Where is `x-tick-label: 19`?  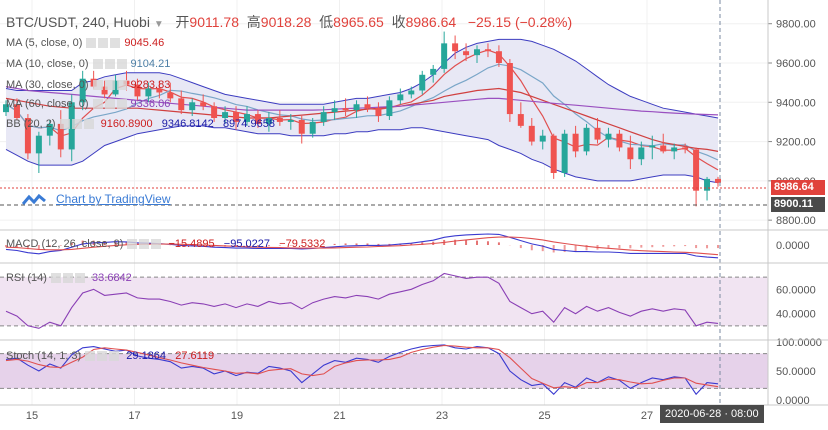 x-tick-label: 19 is located at coordinates (237, 416).